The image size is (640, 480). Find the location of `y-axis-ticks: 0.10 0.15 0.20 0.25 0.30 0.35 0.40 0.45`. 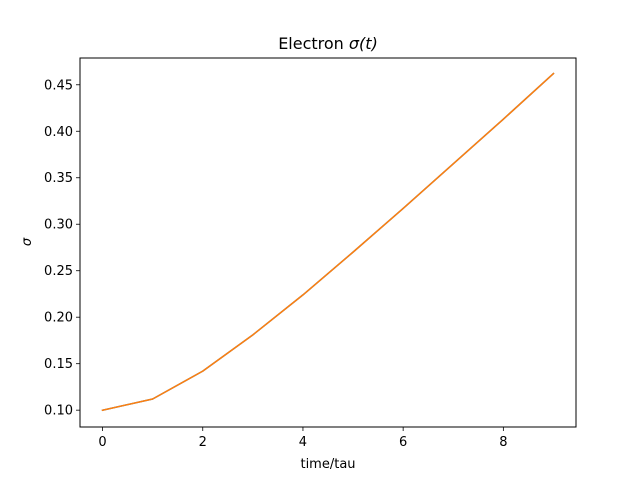

y-axis-ticks: 0.10 0.15 0.20 0.25 0.30 0.35 0.40 0.45 is located at coordinates (62, 248).